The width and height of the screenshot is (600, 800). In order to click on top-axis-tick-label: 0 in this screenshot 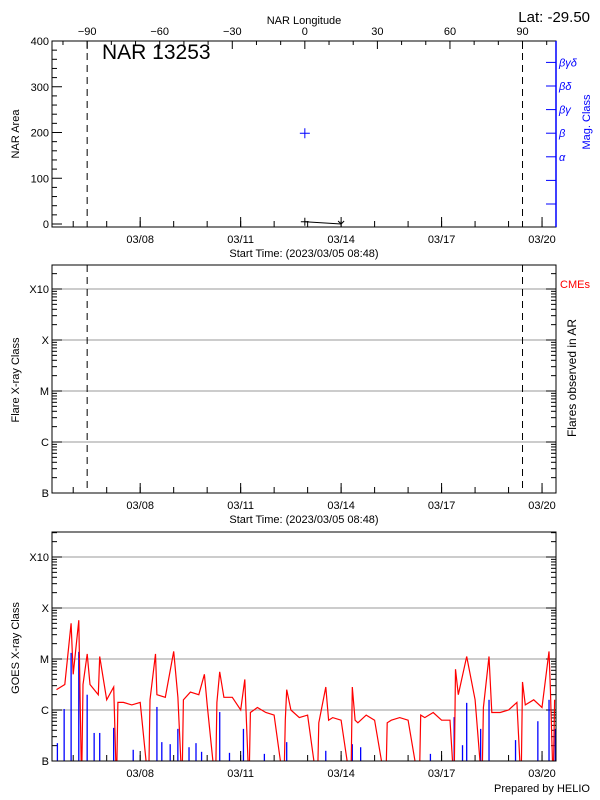, I will do `click(305, 32)`.